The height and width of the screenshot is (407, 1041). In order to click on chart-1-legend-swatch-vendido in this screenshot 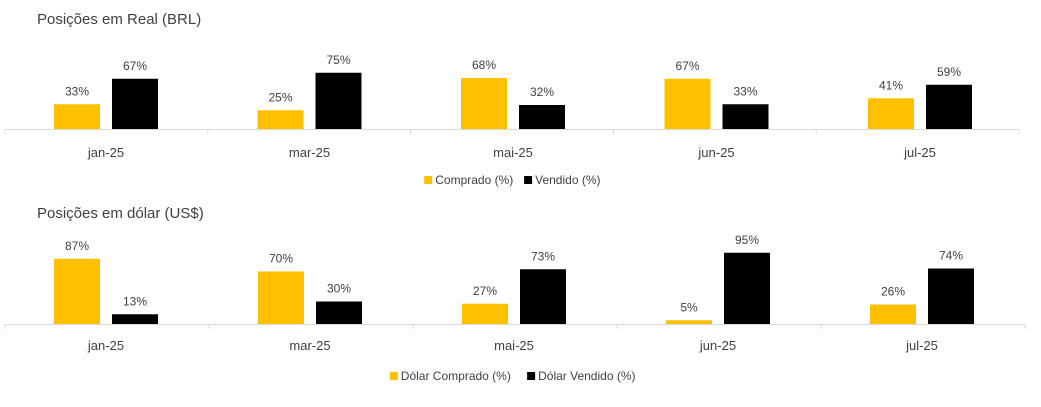, I will do `click(528, 180)`.